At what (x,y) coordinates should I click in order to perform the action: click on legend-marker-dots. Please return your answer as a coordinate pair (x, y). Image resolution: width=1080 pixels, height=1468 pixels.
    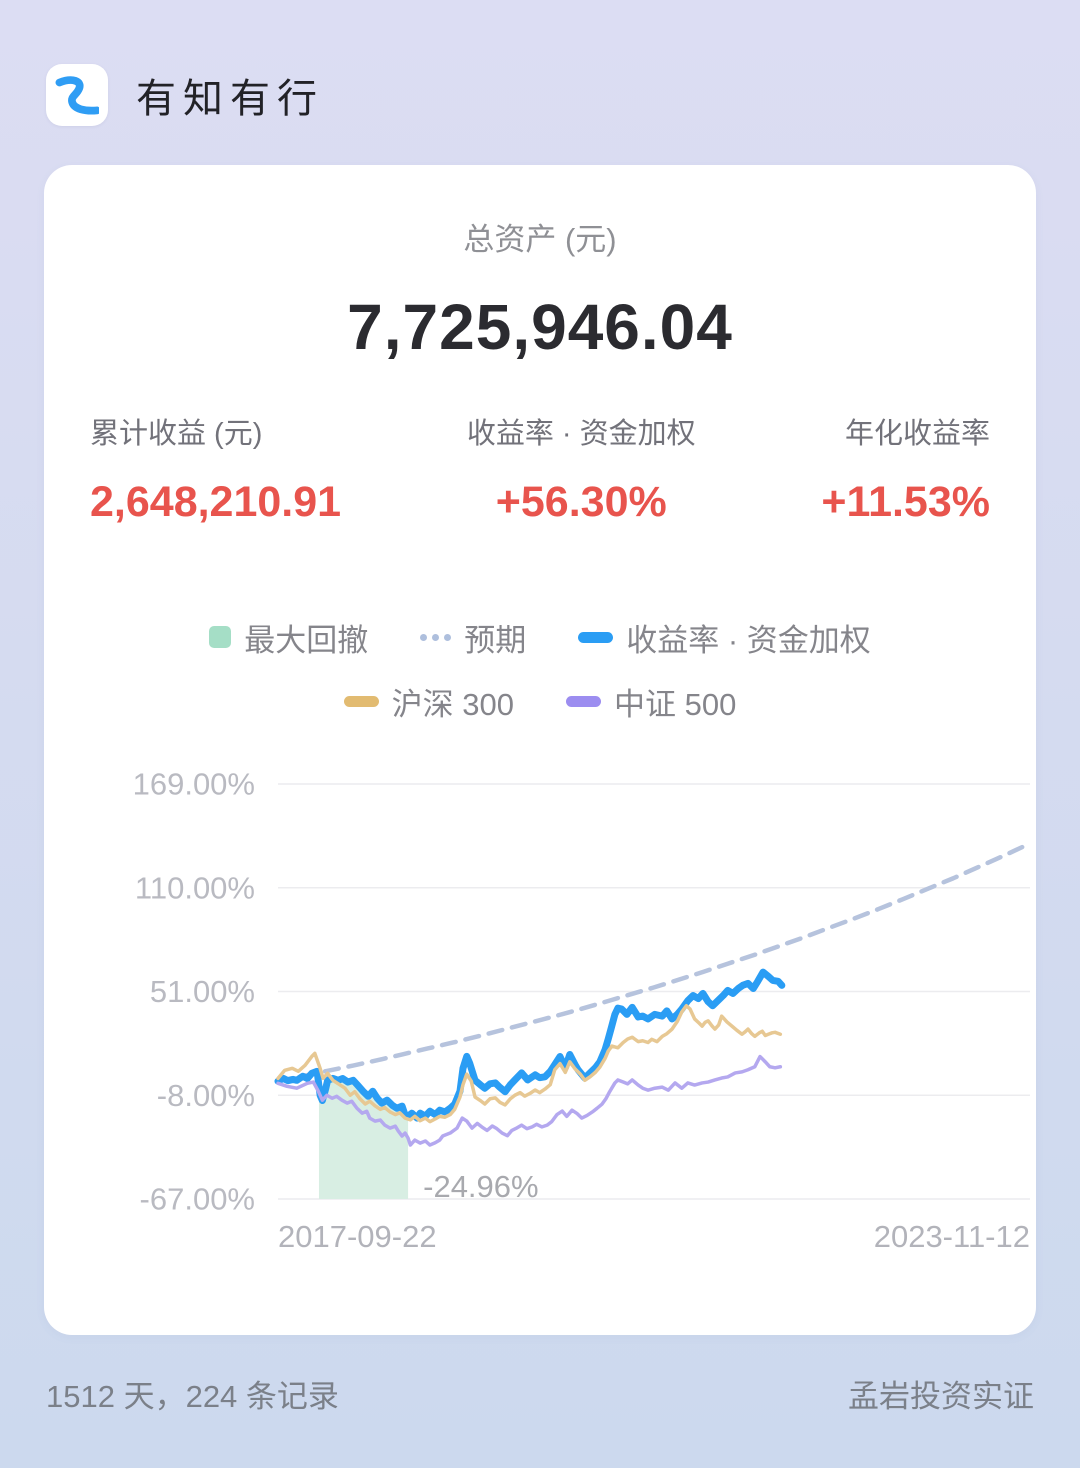
    Looking at the image, I should click on (436, 637).